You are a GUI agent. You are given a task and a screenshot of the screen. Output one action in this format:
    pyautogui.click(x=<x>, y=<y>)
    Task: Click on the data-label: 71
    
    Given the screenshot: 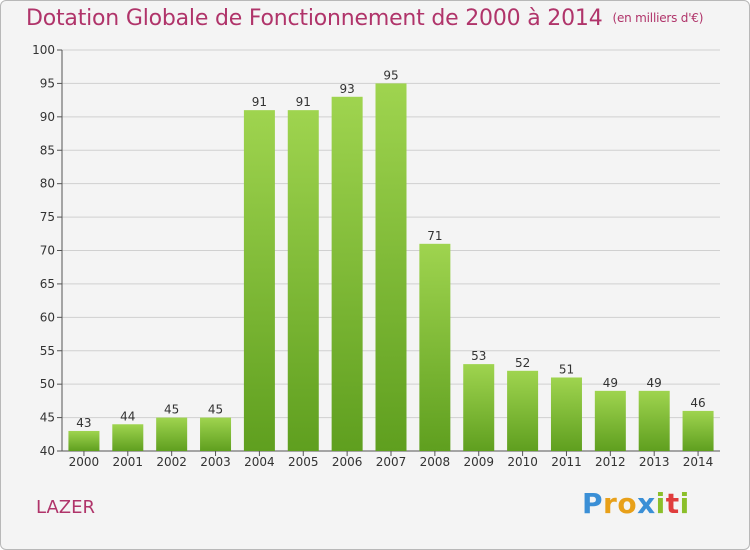 What is the action you would take?
    pyautogui.click(x=434, y=236)
    